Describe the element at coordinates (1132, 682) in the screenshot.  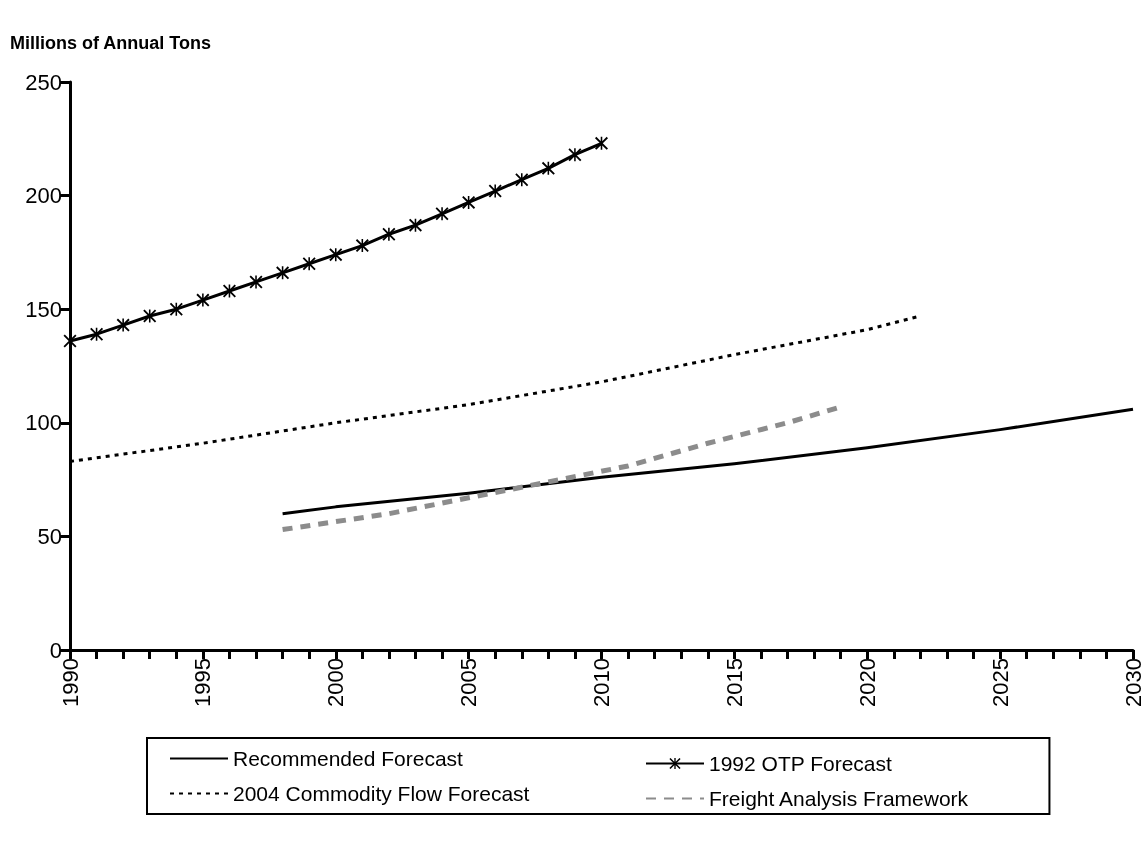
I see `x-tick-label: 2030` at that location.